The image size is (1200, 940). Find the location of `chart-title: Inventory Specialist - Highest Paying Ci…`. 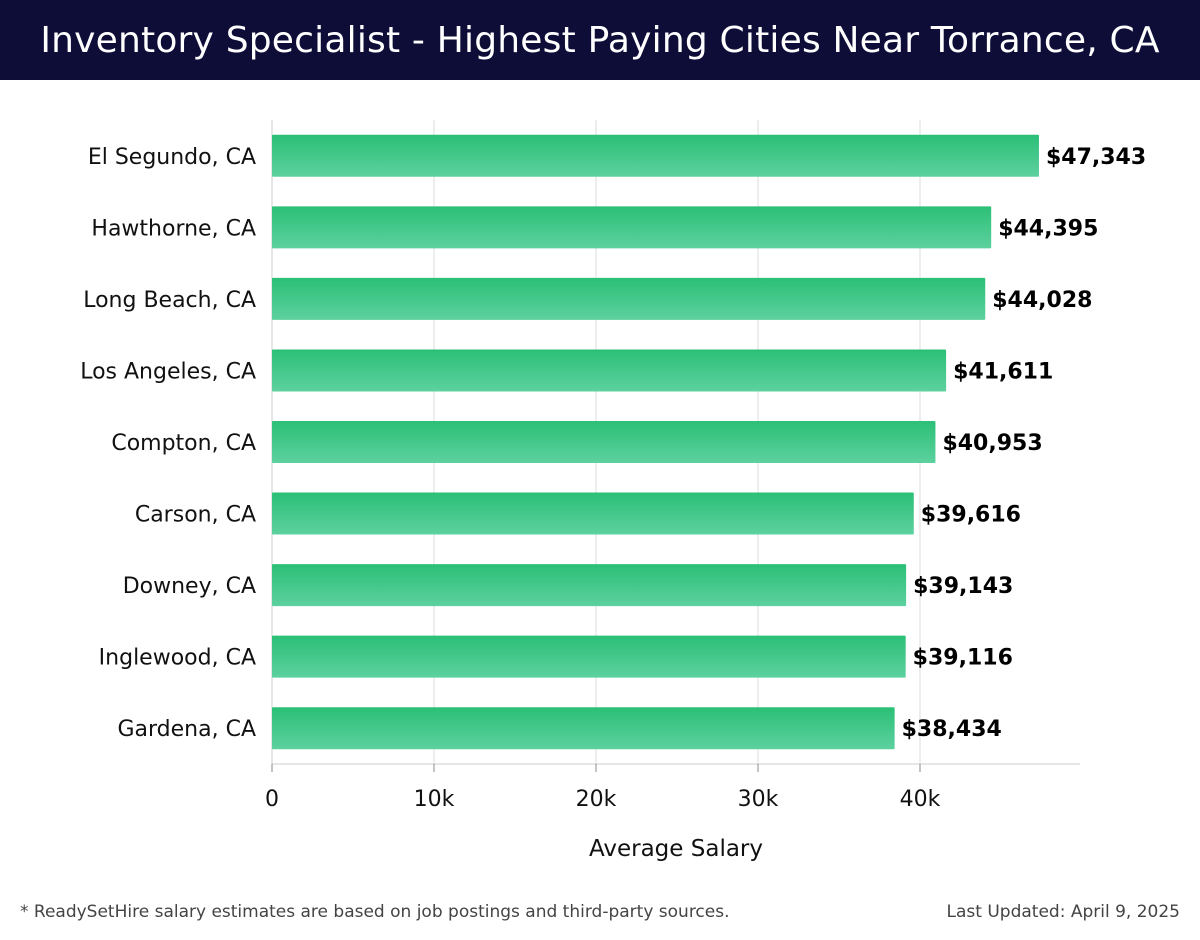

chart-title: Inventory Specialist - Highest Paying Ci… is located at coordinates (600, 40).